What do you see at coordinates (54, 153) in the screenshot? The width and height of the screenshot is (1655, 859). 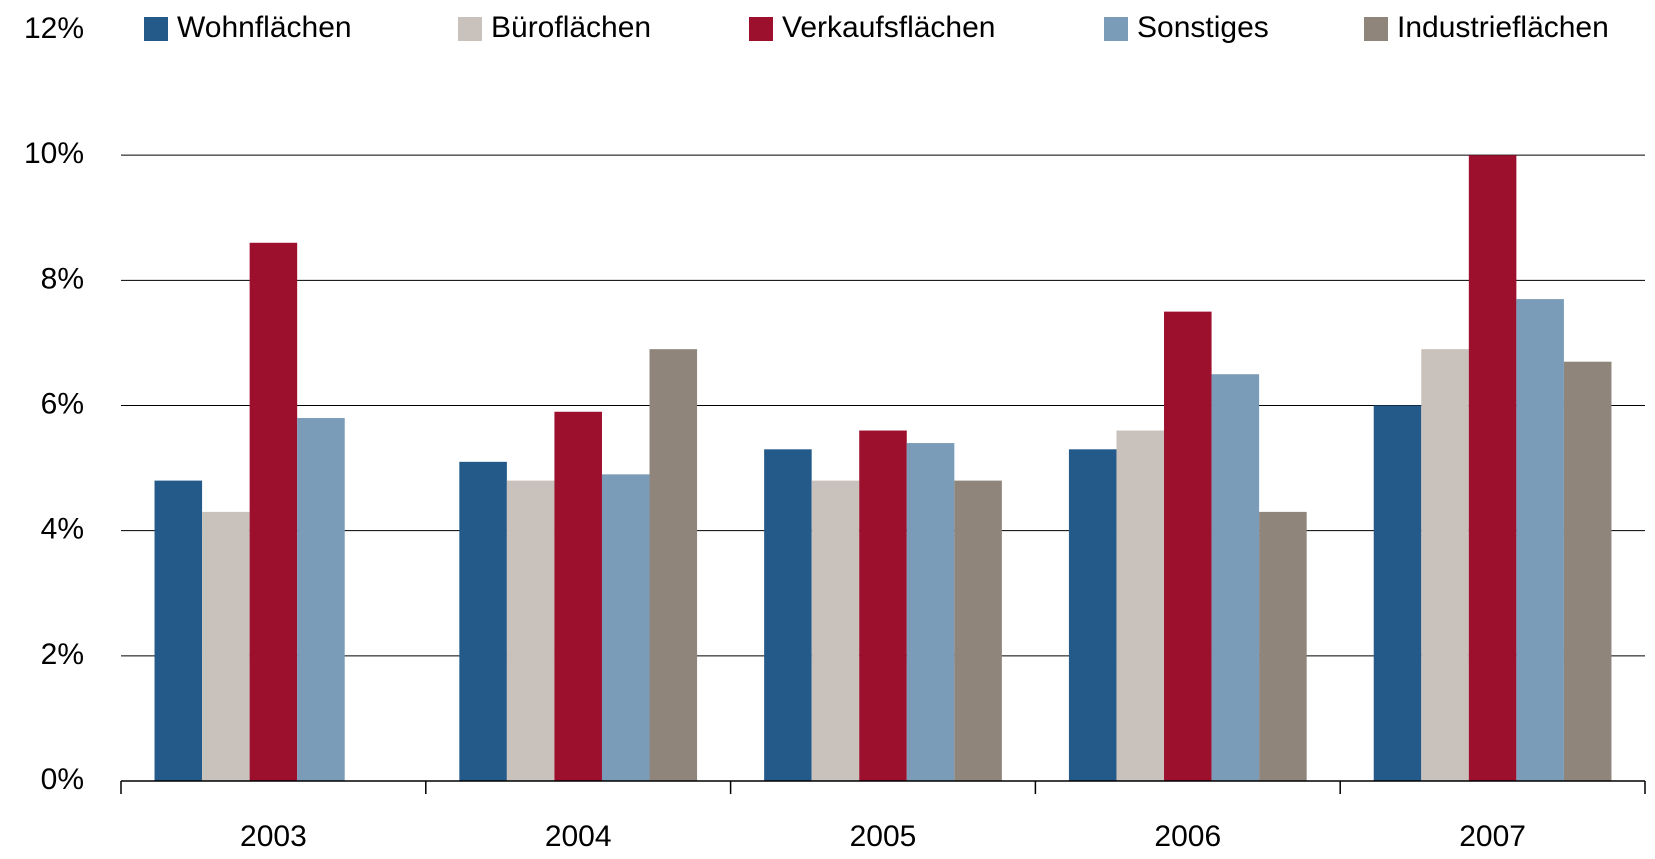 I see `y-tick-label: 10%` at bounding box center [54, 153].